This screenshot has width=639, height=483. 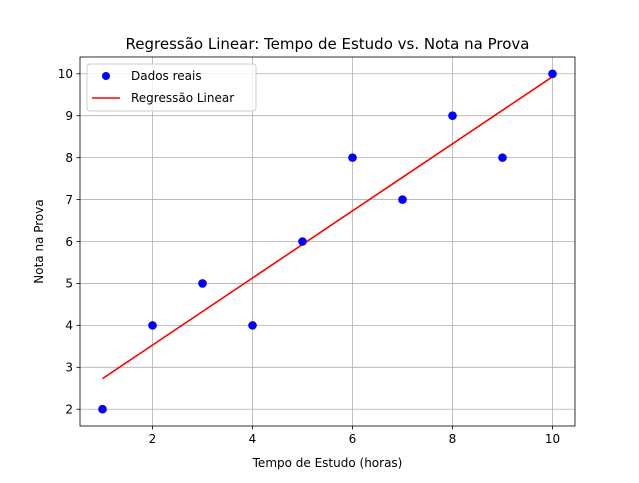 I want to click on y-tick-label-2: 2, so click(x=69, y=410).